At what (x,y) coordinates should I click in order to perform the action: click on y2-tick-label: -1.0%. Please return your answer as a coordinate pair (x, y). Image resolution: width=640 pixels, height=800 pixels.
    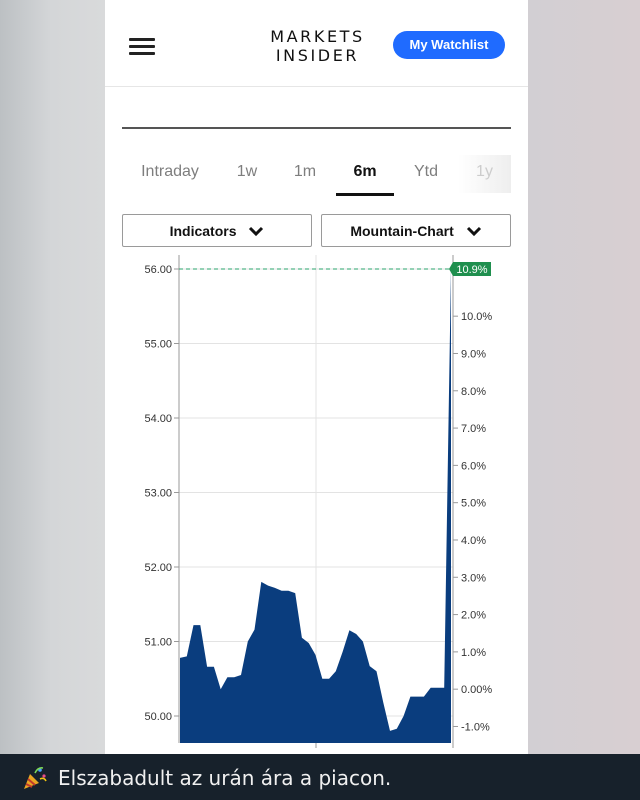
    Looking at the image, I should click on (475, 727).